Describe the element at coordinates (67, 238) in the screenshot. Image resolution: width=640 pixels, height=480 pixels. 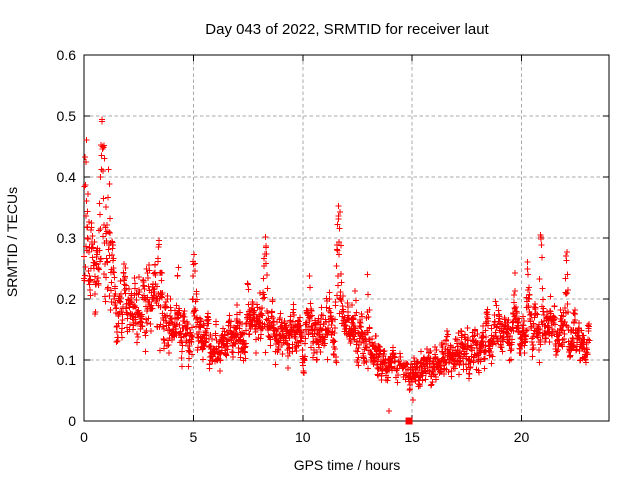
I see `y-tick-label: 0.3` at that location.